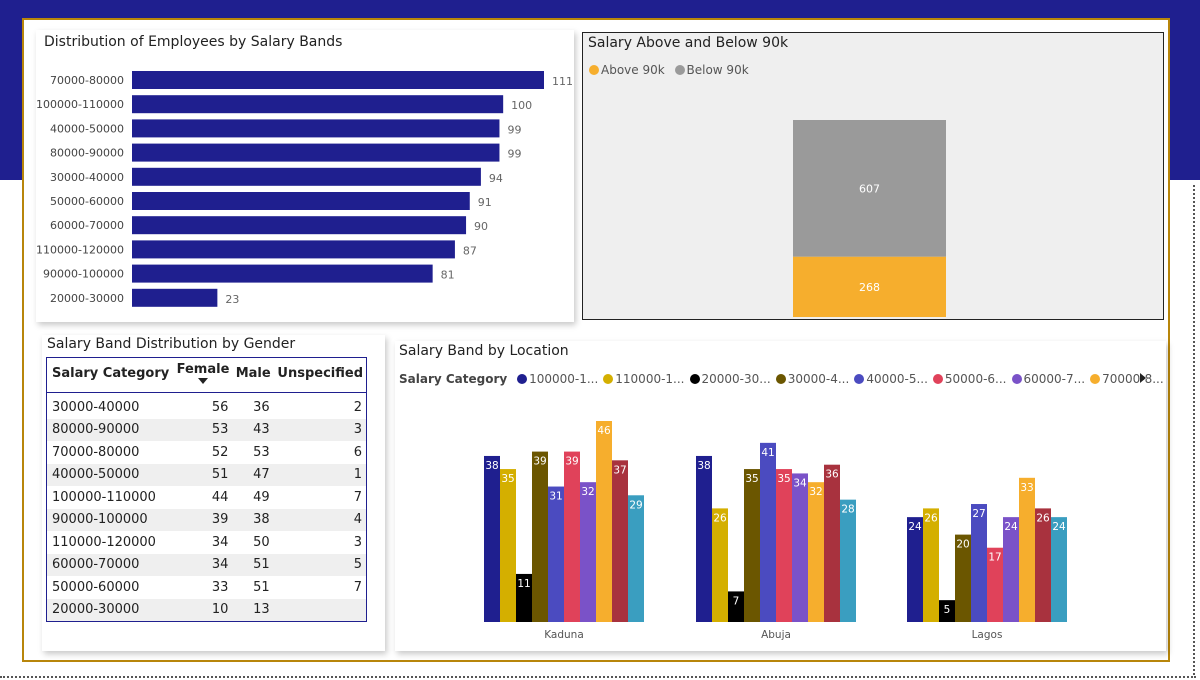 This screenshot has width=1200, height=680. I want to click on cell-unspecified: 1, so click(357, 475).